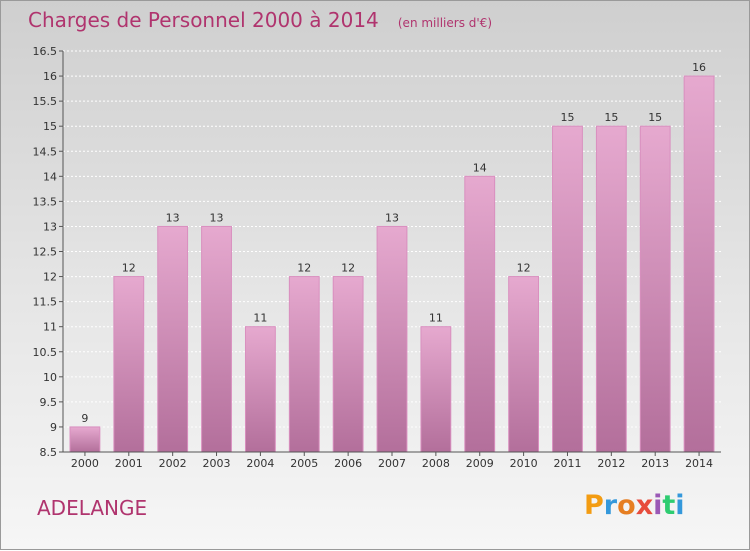 The height and width of the screenshot is (551, 750). What do you see at coordinates (480, 167) in the screenshot?
I see `data-label: 14` at bounding box center [480, 167].